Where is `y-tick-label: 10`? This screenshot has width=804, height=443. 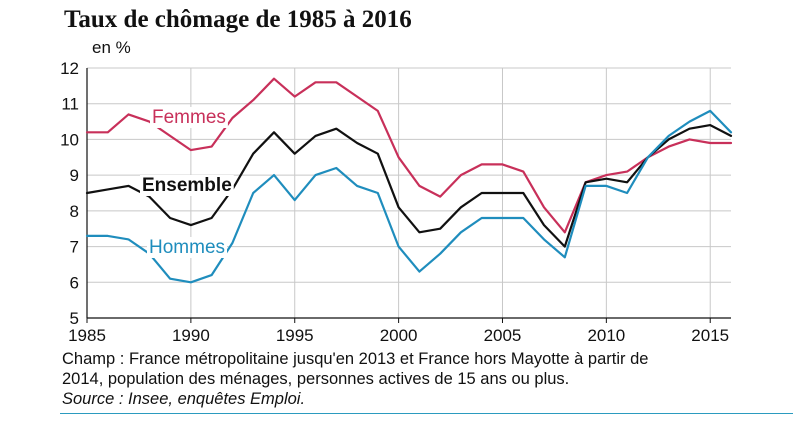
y-tick-label: 10 is located at coordinates (69, 139).